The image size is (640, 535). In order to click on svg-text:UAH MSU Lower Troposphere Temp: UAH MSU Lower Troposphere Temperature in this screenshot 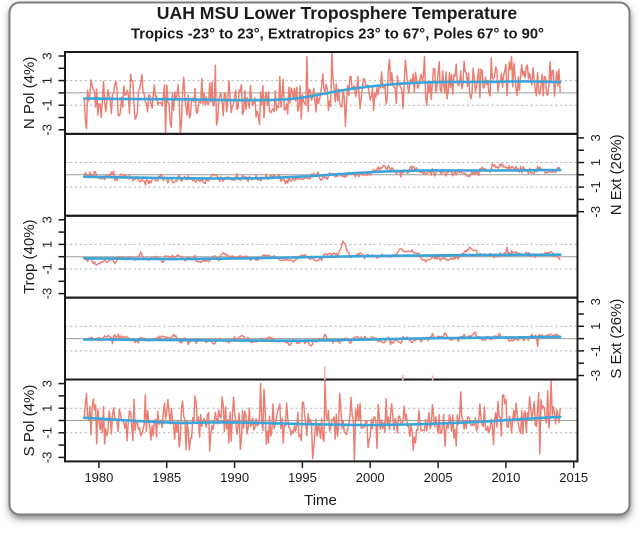, I will do `click(337, 13)`.